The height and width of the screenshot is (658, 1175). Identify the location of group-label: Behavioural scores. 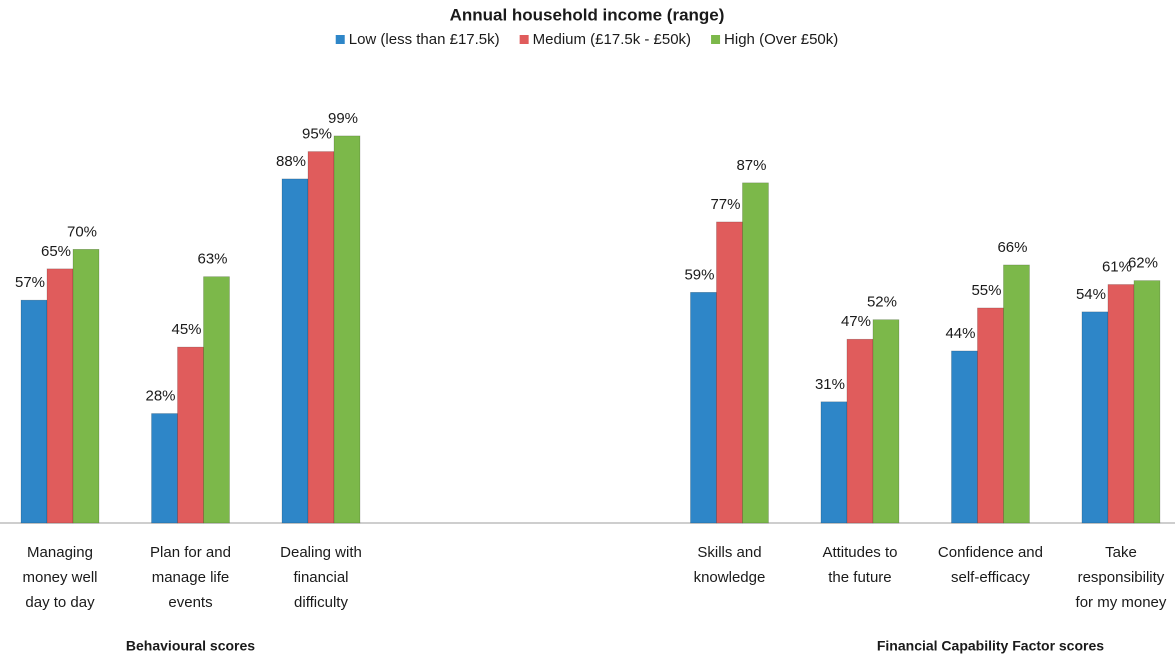
(190, 646).